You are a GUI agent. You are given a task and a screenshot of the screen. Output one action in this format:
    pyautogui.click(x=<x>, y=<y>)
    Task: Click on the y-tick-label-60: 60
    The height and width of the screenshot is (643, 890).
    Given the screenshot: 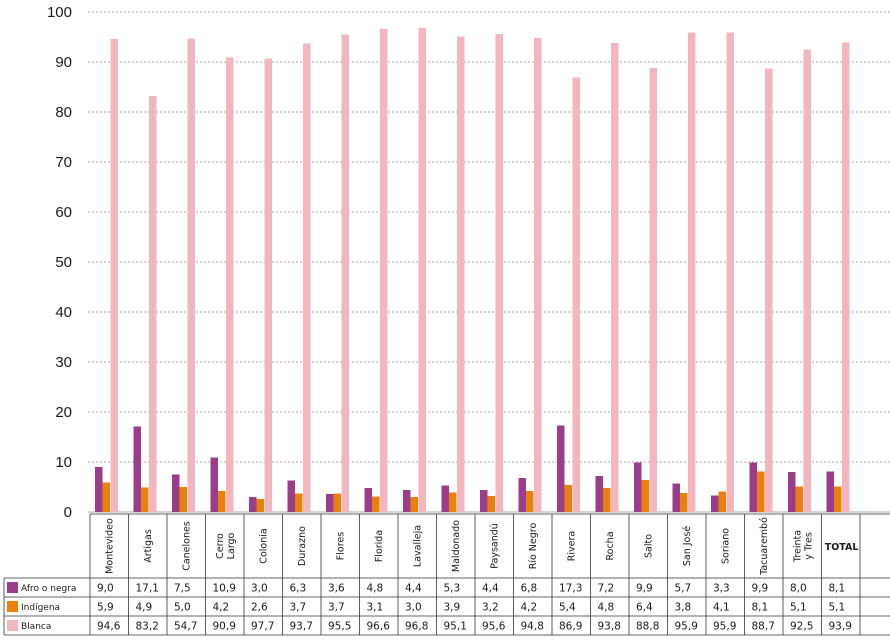 What is the action you would take?
    pyautogui.click(x=63, y=212)
    